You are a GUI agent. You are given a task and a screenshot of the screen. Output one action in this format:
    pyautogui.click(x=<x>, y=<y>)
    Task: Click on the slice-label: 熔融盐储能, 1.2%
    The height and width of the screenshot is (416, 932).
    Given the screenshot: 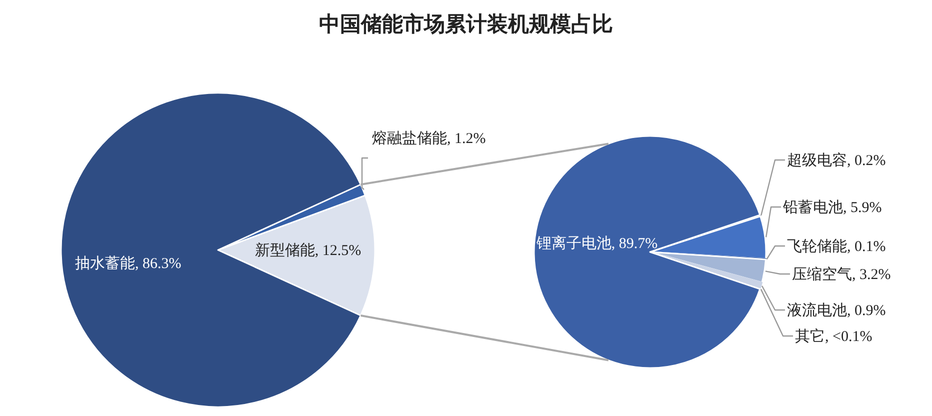 What is the action you would take?
    pyautogui.click(x=429, y=138)
    